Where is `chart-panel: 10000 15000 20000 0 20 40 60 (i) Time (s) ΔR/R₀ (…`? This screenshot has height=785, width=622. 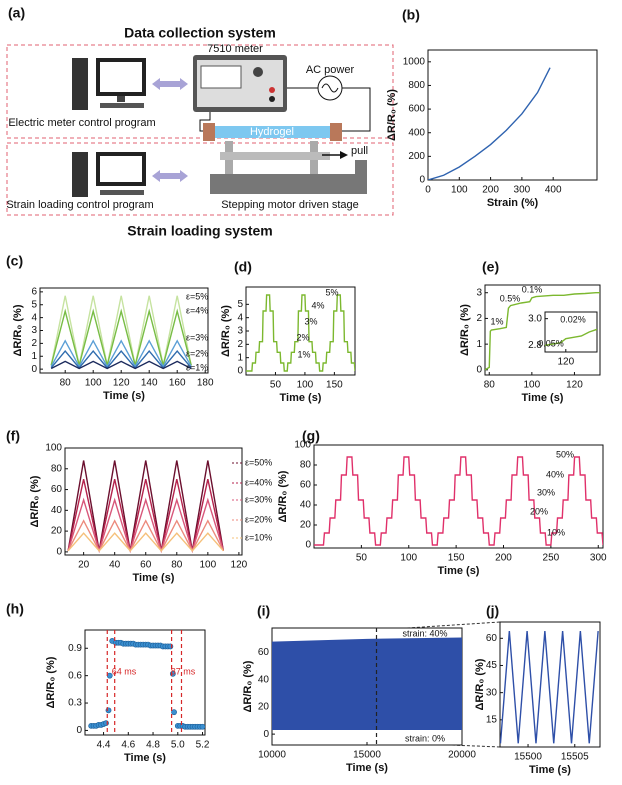
chart-panel: 10000 15000 20000 0 20 40 60 (i) Time (s) ΔR/R₀ (… is located at coordinates (359, 688).